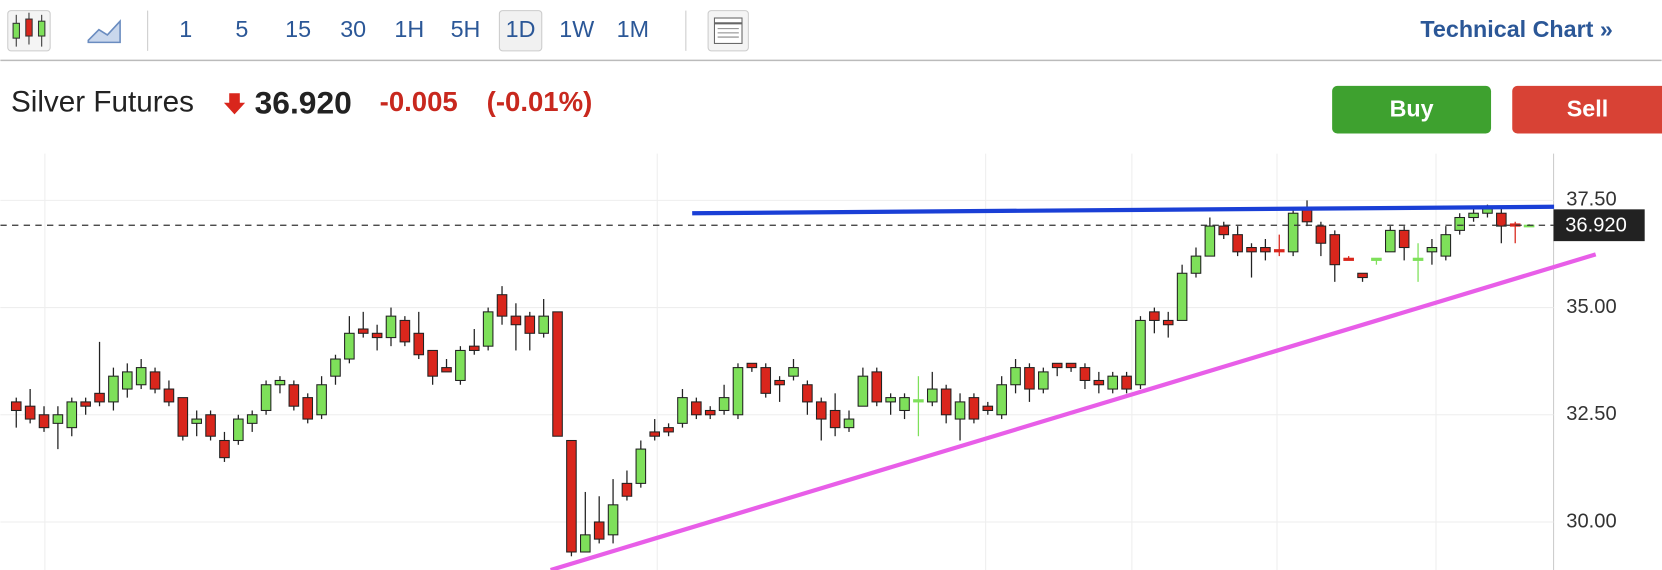 Image resolution: width=1662 pixels, height=570 pixels. I want to click on interval-button: 30, so click(353, 29).